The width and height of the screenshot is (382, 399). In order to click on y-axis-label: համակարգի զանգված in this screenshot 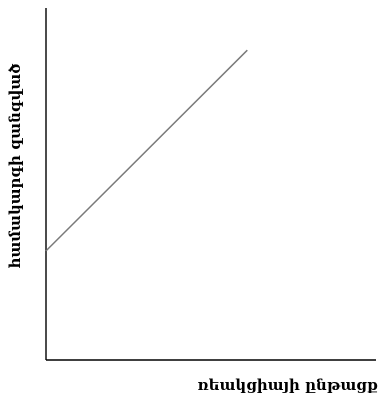, I will do `click(15, 166)`.